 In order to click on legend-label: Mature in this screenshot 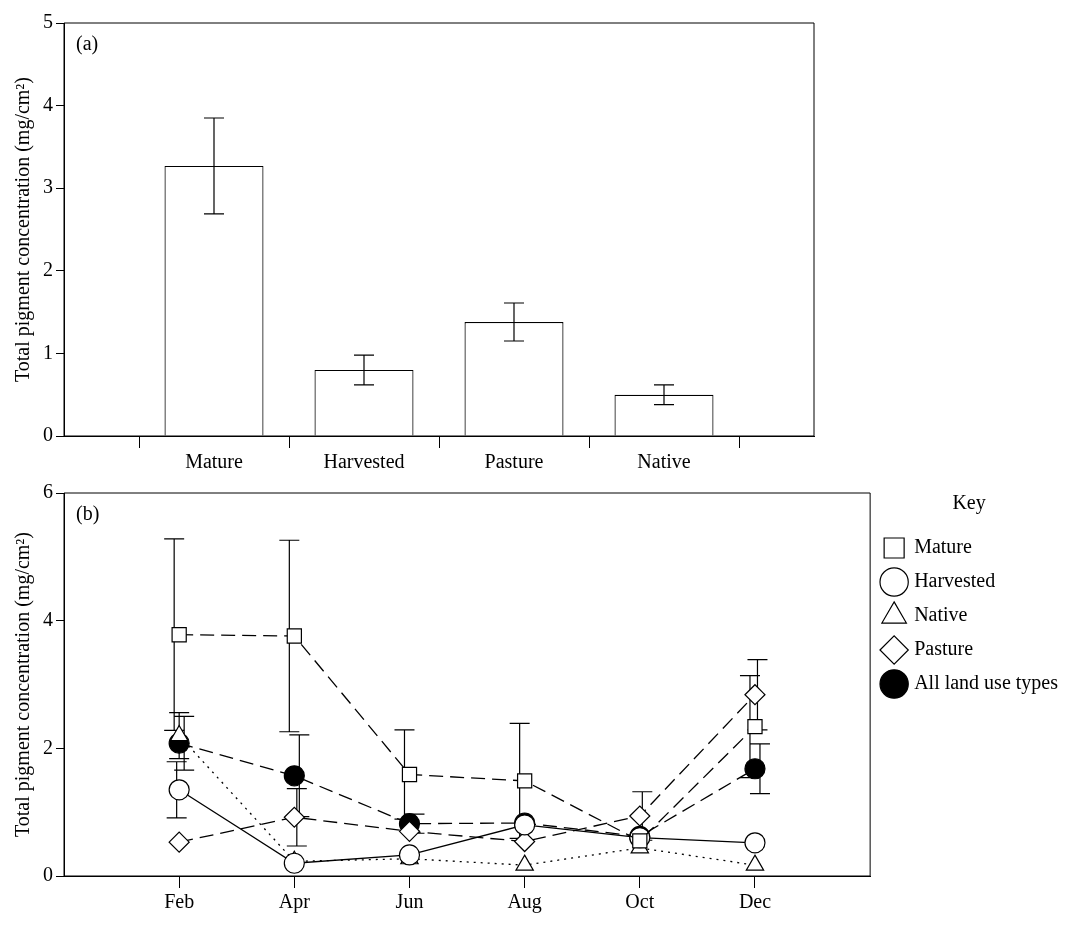, I will do `click(943, 546)`.